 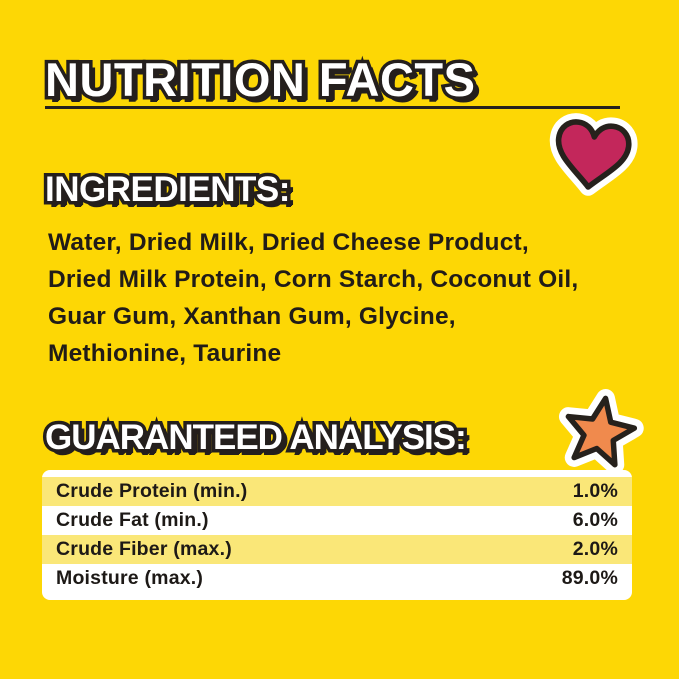 I want to click on row-value: 2.0%, so click(x=595, y=549).